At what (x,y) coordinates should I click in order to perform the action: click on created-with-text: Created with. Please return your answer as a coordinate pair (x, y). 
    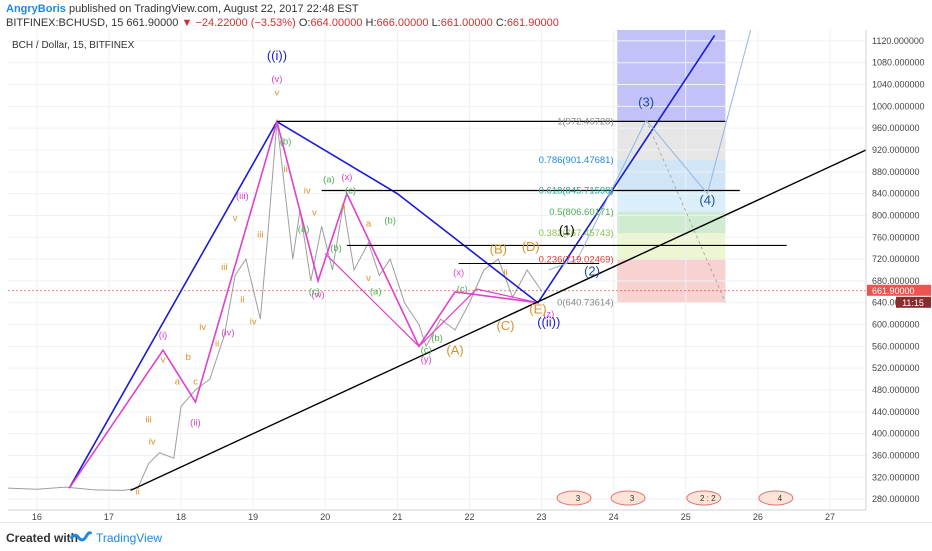
    Looking at the image, I should click on (42, 538).